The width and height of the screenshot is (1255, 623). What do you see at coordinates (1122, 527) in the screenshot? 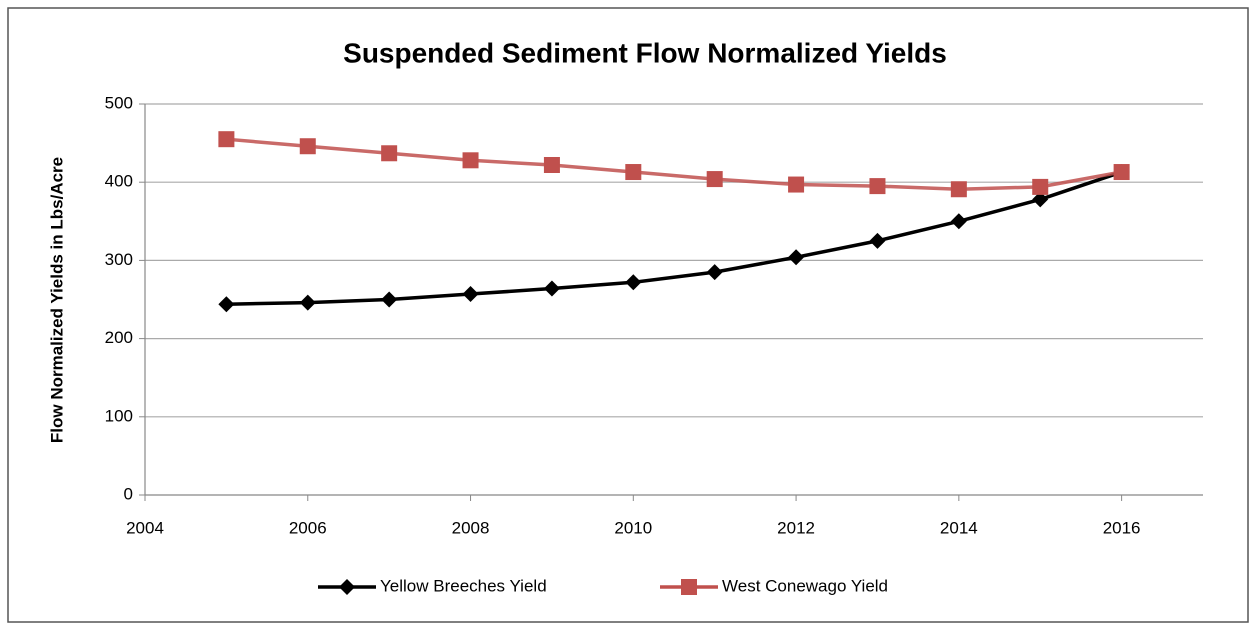
I see `x-tick-label: 2016` at bounding box center [1122, 527].